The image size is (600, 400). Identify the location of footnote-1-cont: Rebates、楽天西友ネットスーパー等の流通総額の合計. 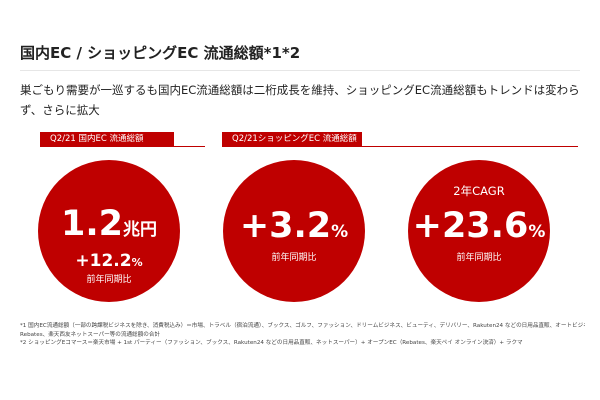
(90, 334).